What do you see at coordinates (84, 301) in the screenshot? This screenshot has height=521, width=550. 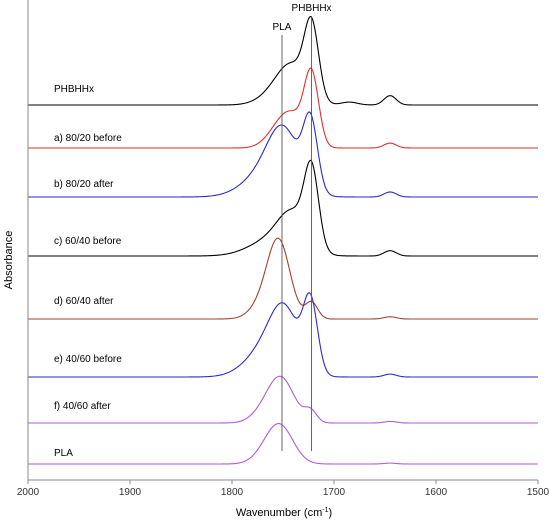 I see `series-label-5: d) 60/40 after` at bounding box center [84, 301].